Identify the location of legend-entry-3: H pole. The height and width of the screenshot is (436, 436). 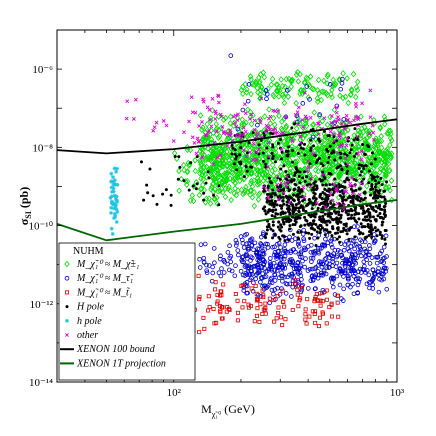
(90, 307).